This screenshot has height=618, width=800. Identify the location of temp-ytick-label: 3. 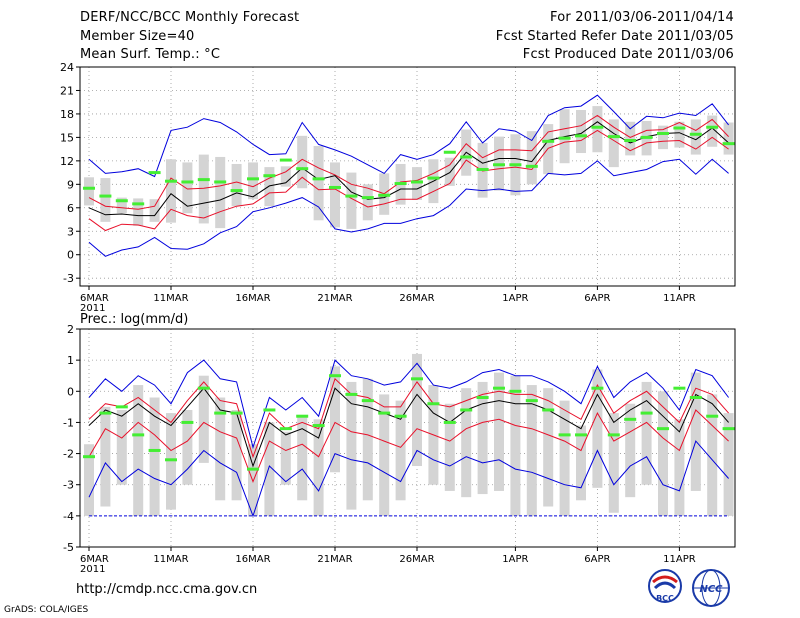
(70, 231).